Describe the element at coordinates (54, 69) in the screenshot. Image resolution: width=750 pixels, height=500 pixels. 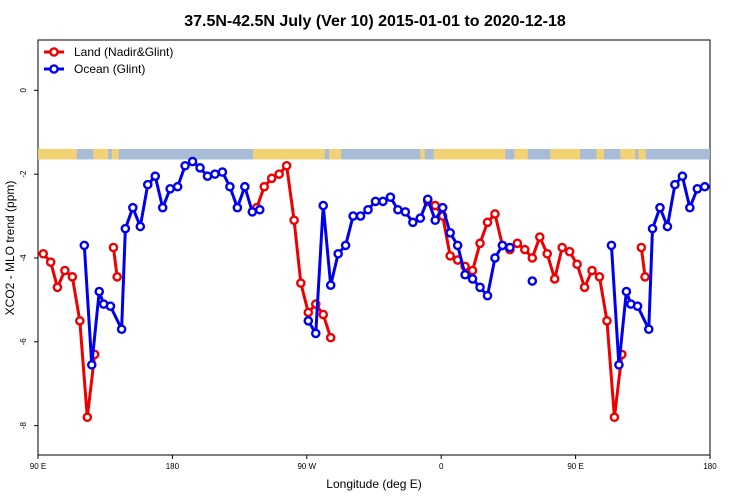
I see `legend-marker-ocean` at that location.